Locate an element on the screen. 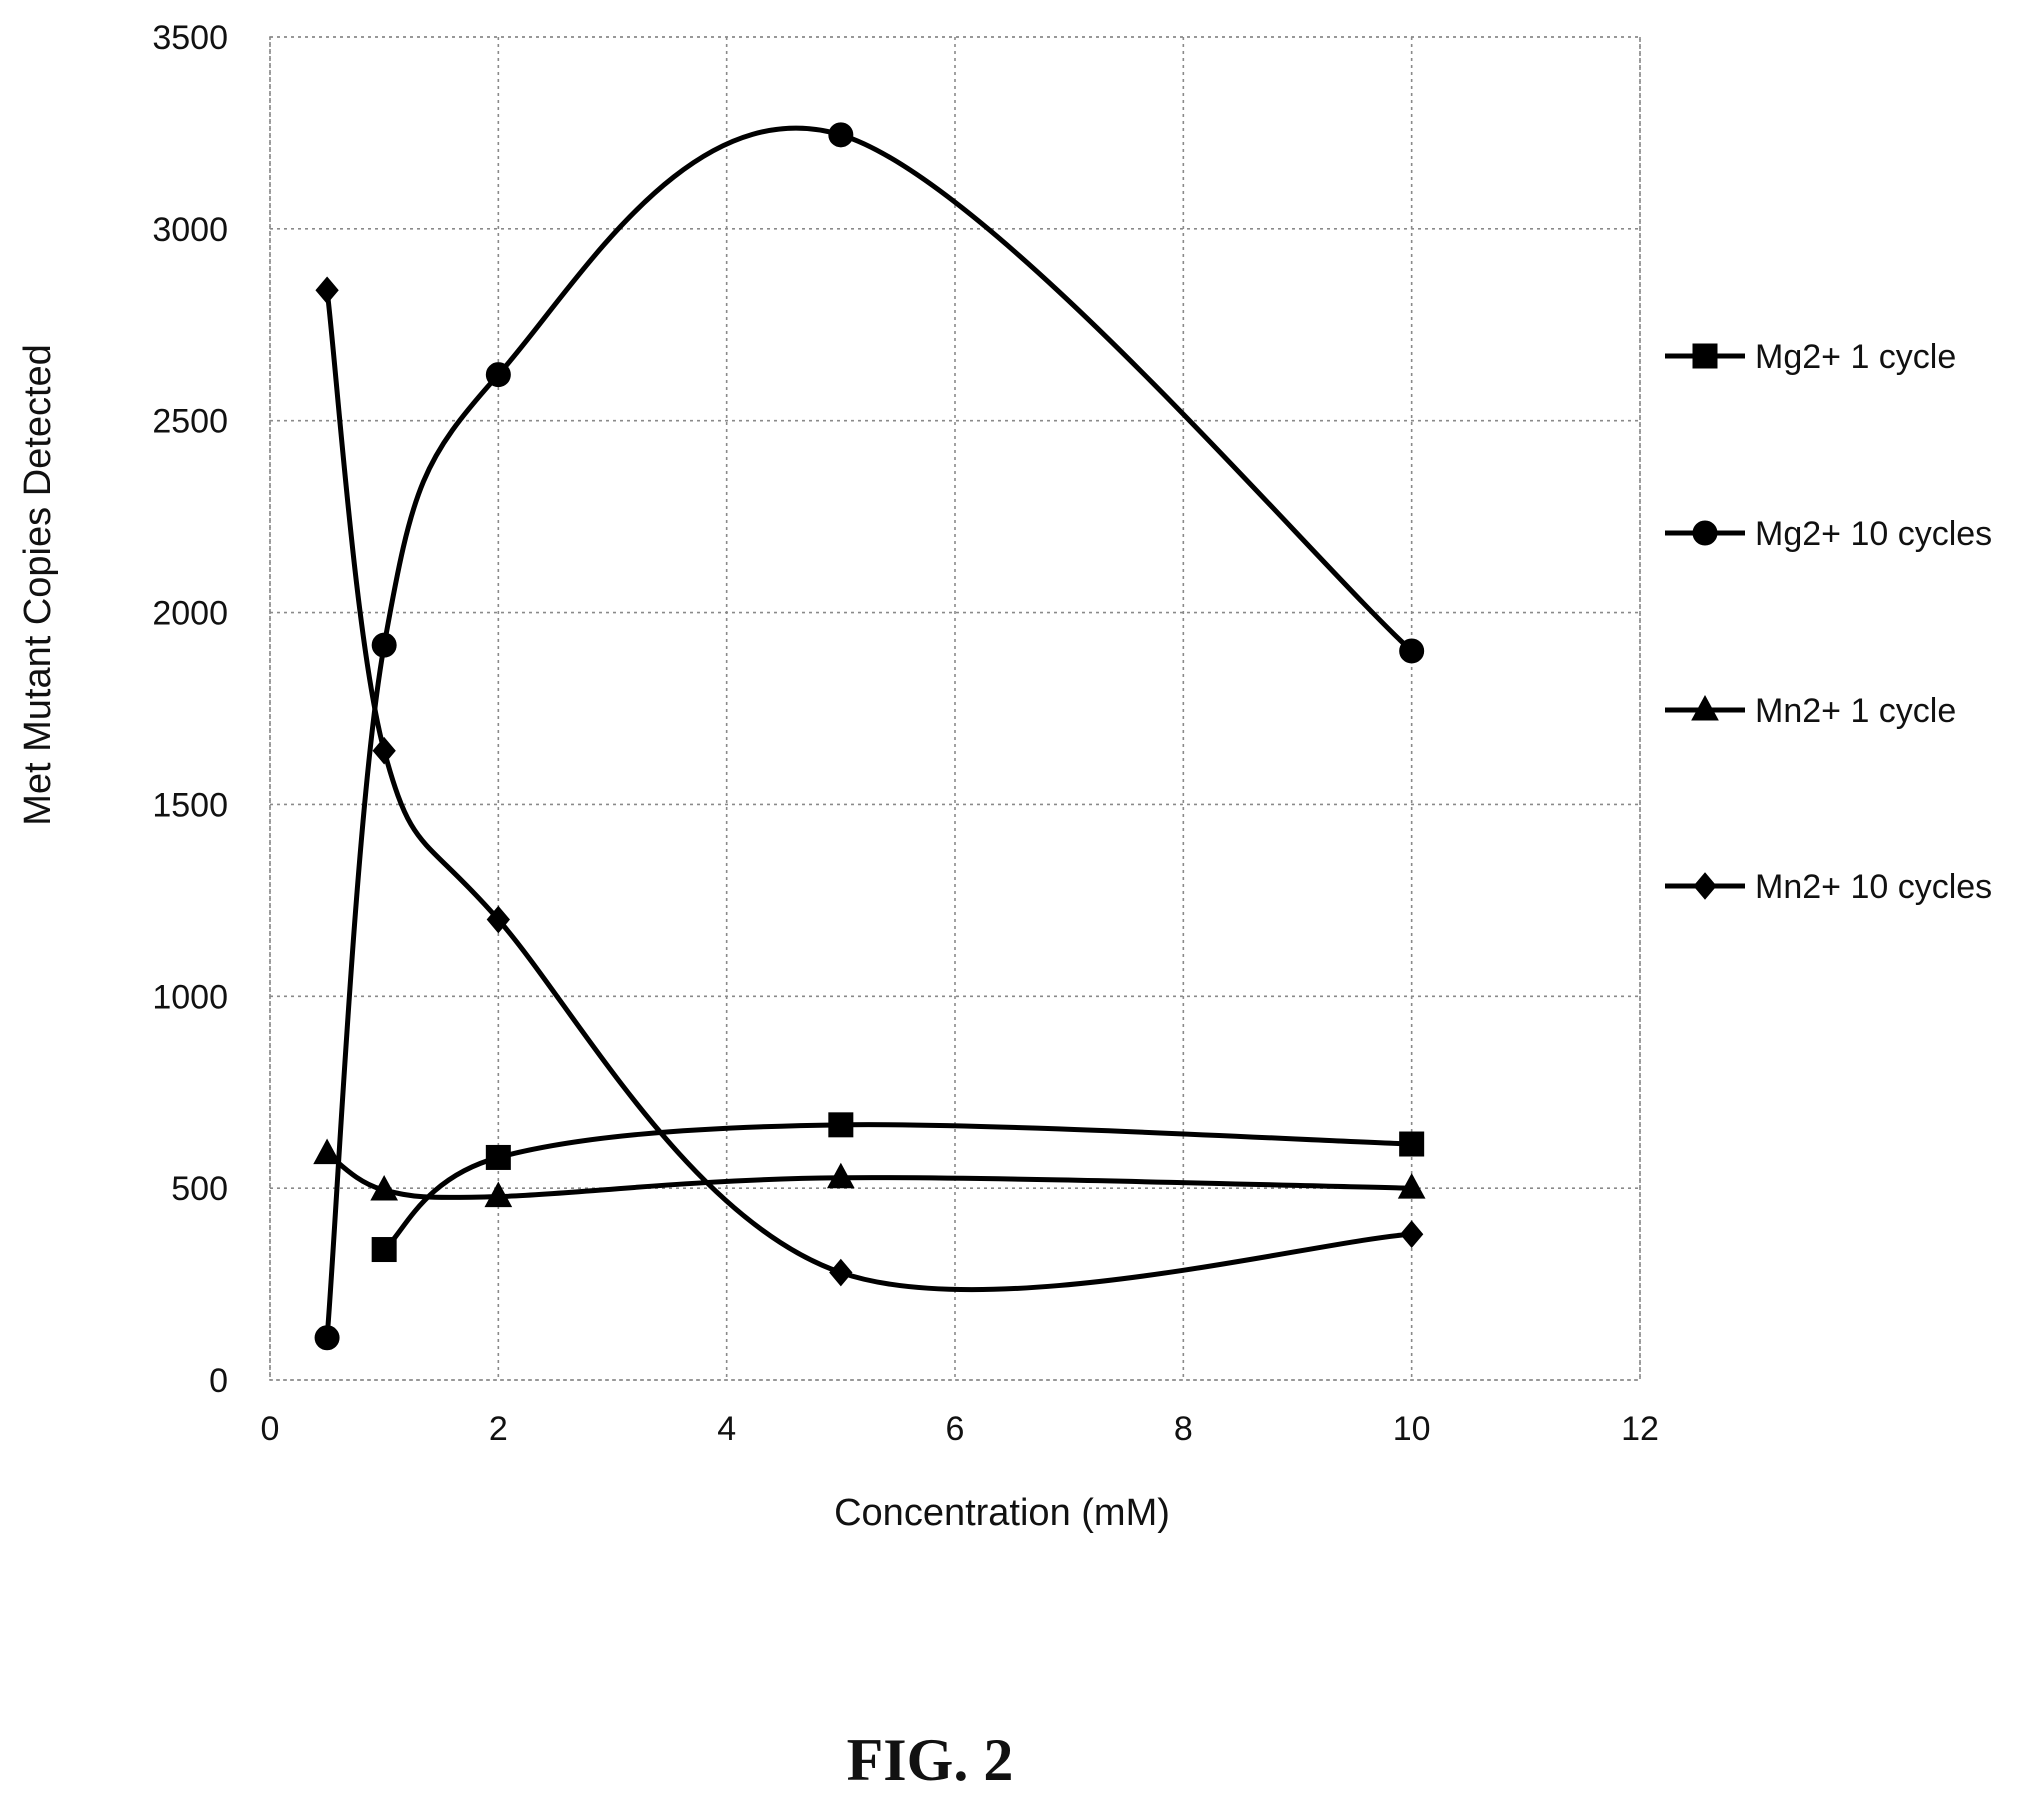  series-line-mg2-1-cycle is located at coordinates (898, 1187).